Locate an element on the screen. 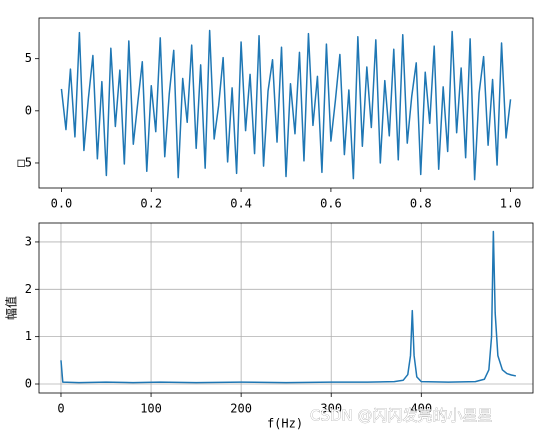 The height and width of the screenshot is (436, 556). y-tick-label: 2 is located at coordinates (28, 289).